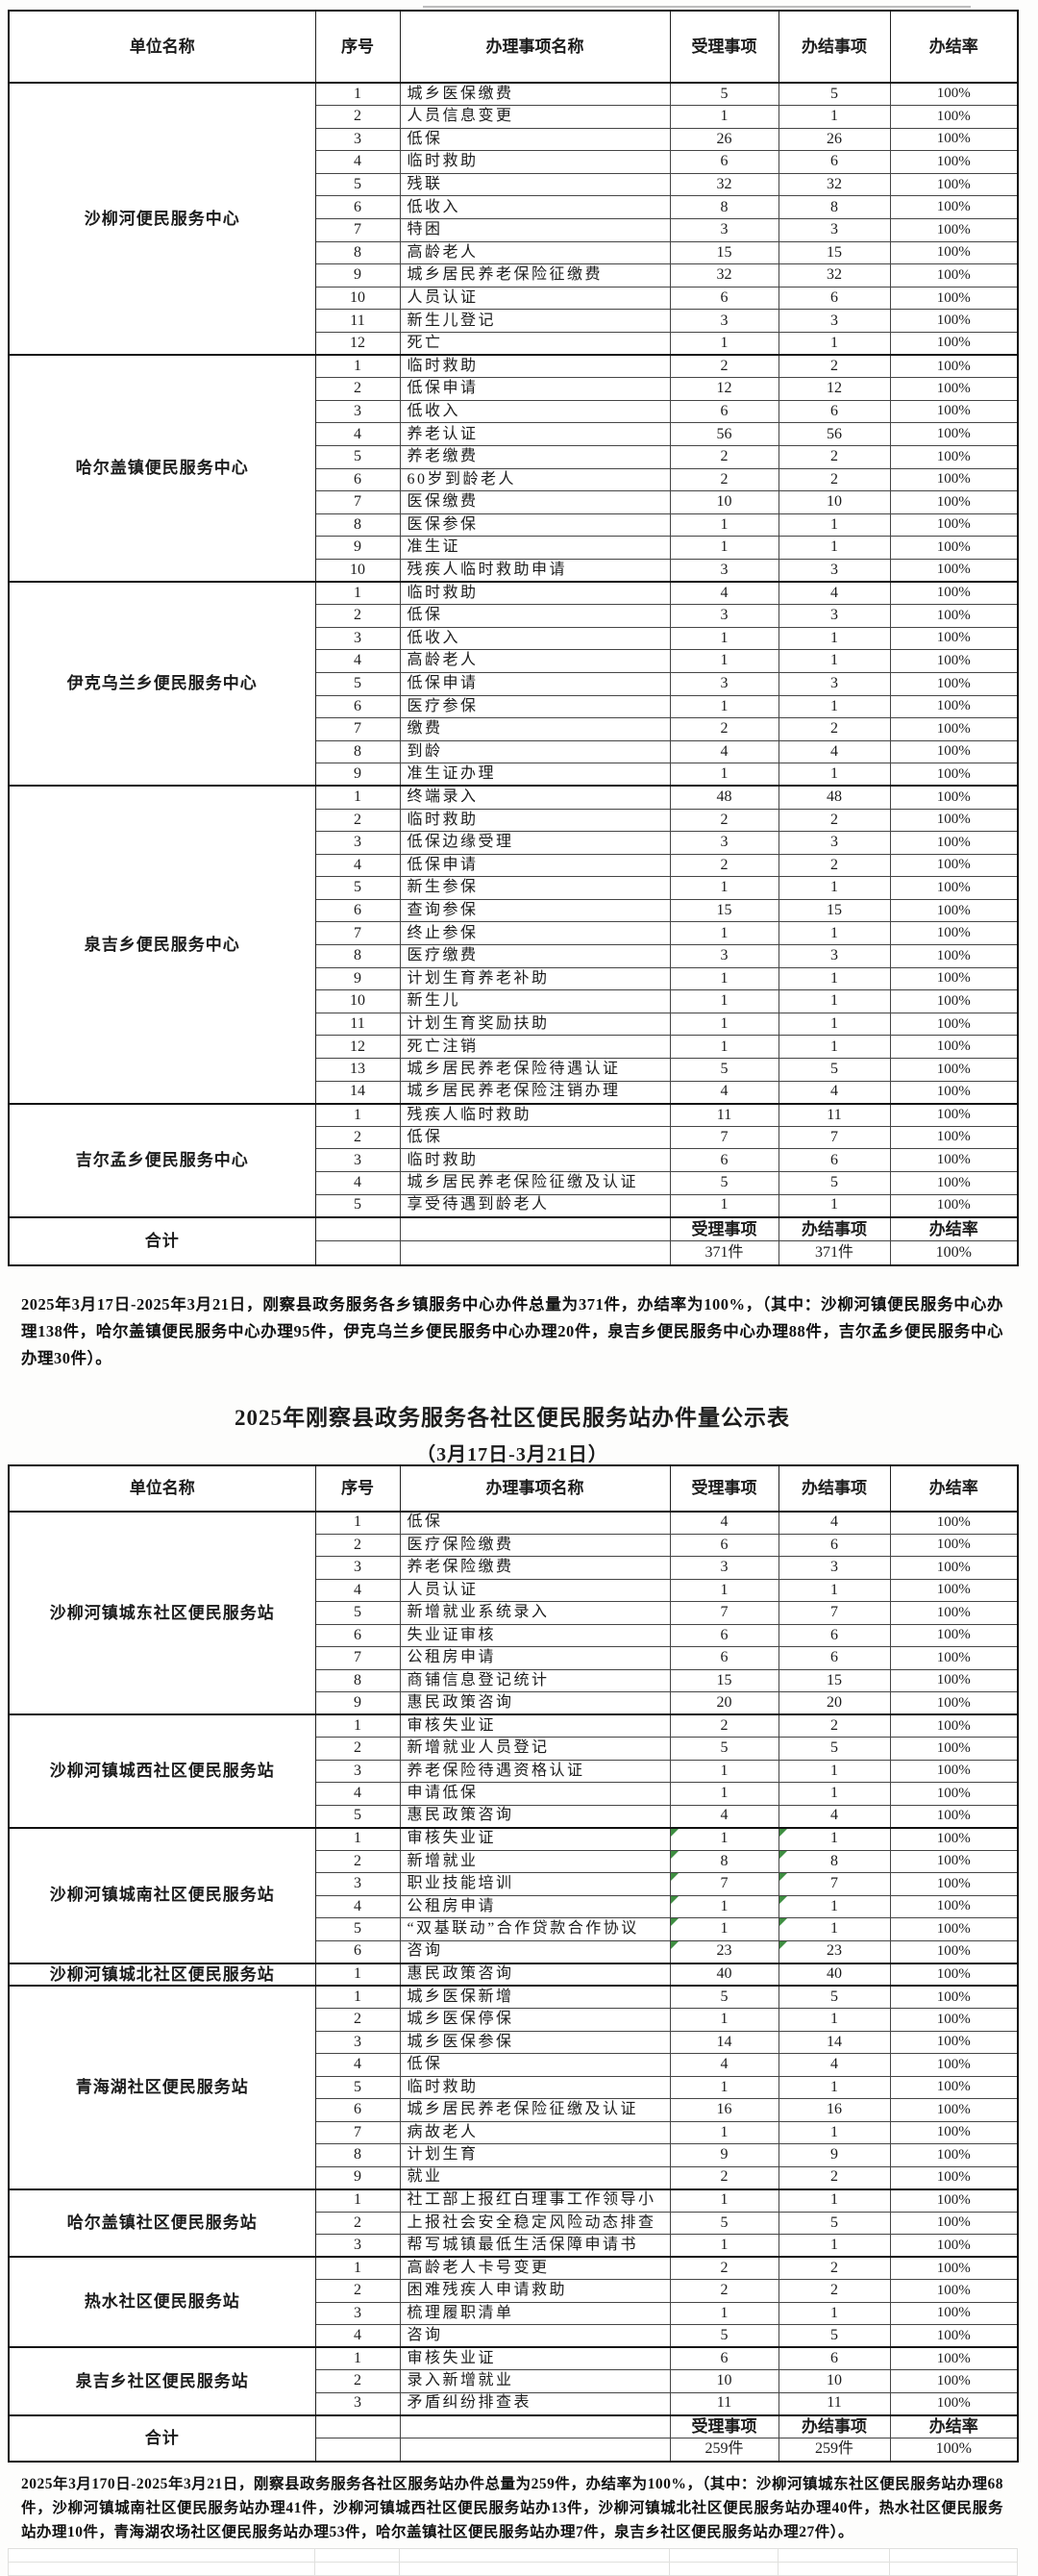  I want to click on table-row: 3 低保 26 26 100%, so click(514, 139).